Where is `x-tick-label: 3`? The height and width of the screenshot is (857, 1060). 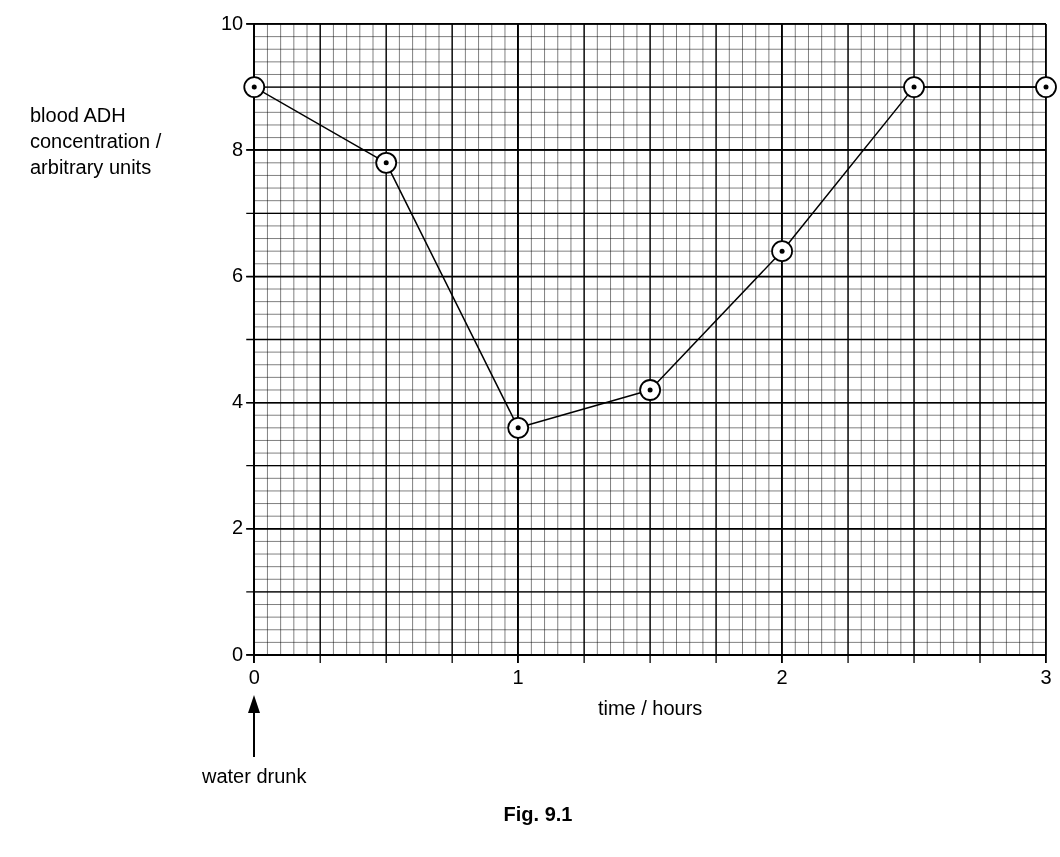
x-tick-label: 3 is located at coordinates (1046, 676).